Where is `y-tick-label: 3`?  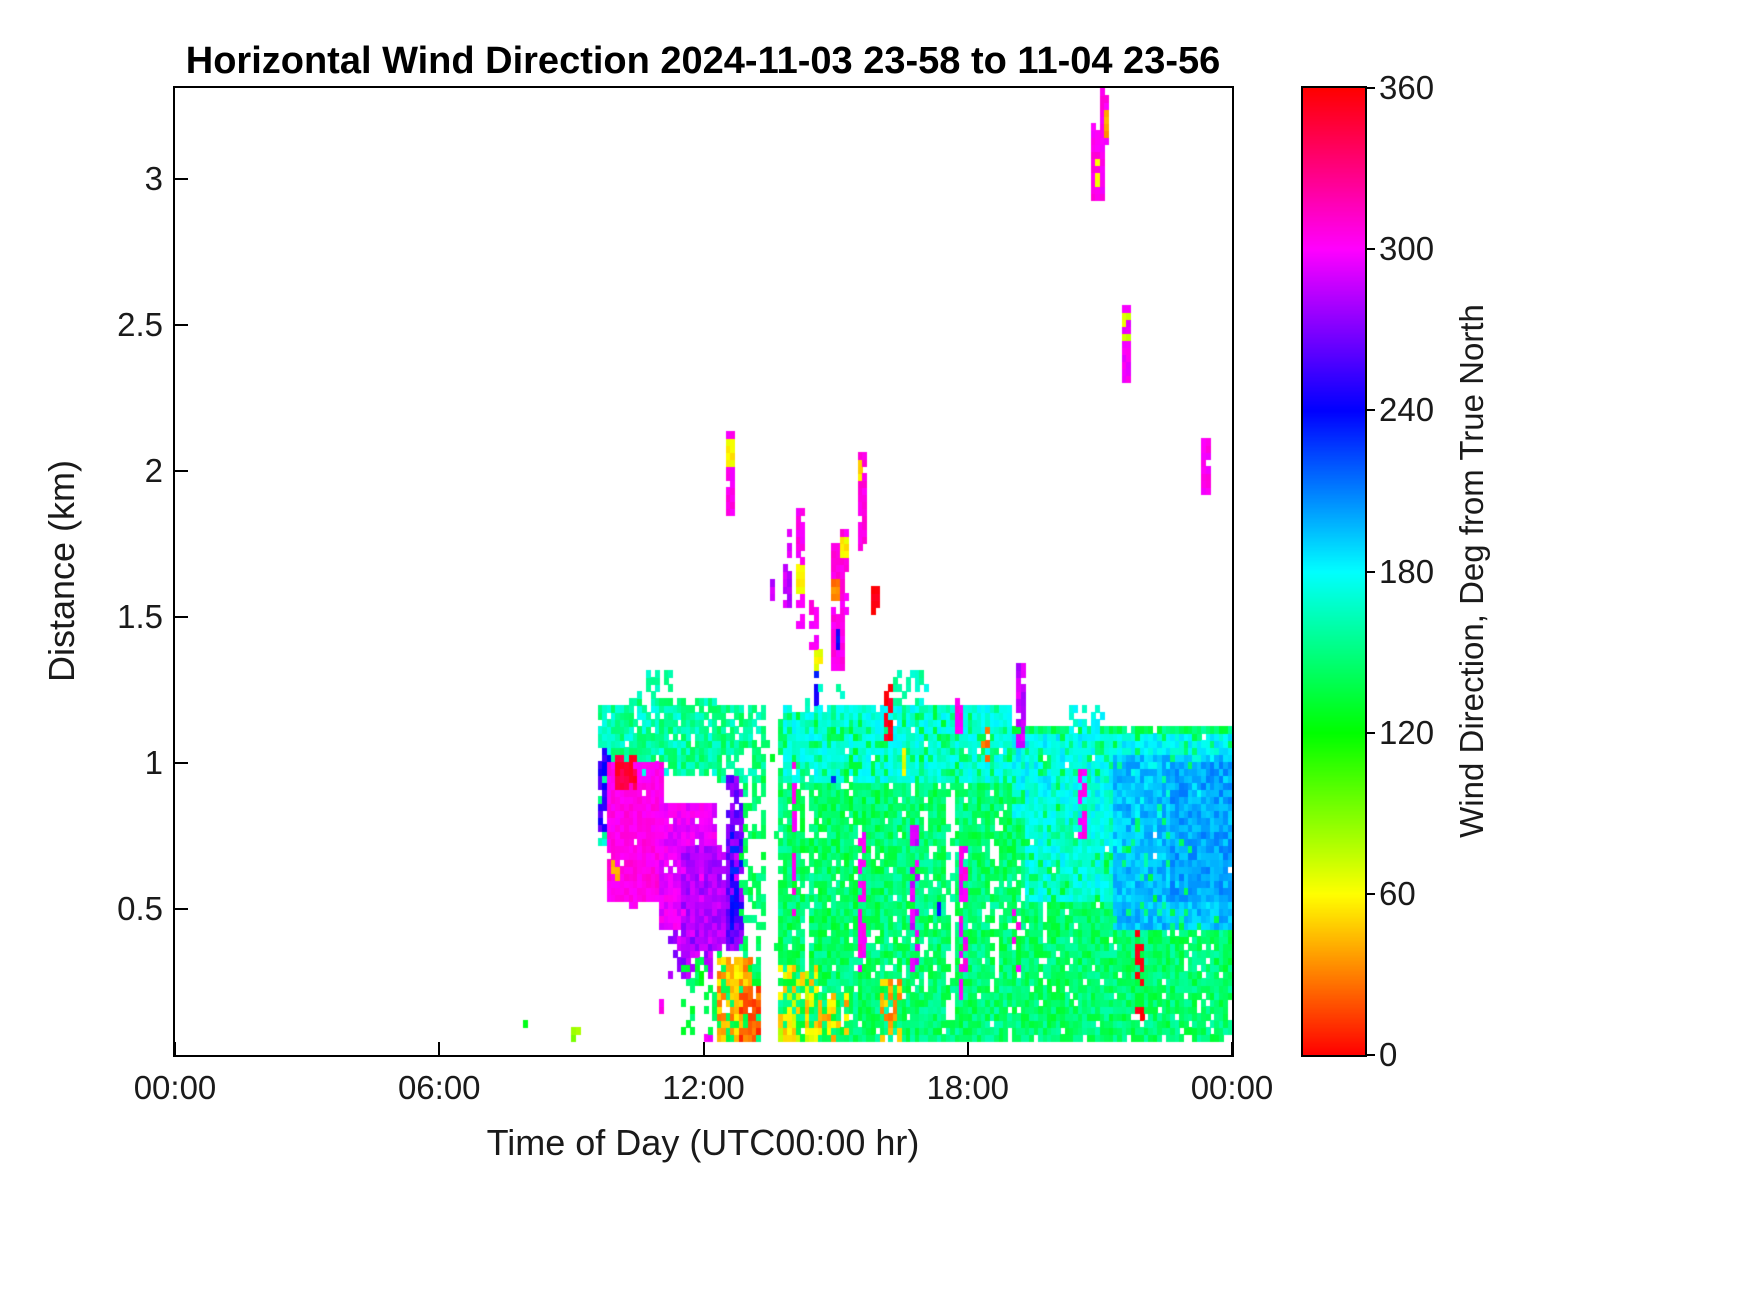
y-tick-label: 3 is located at coordinates (153, 179).